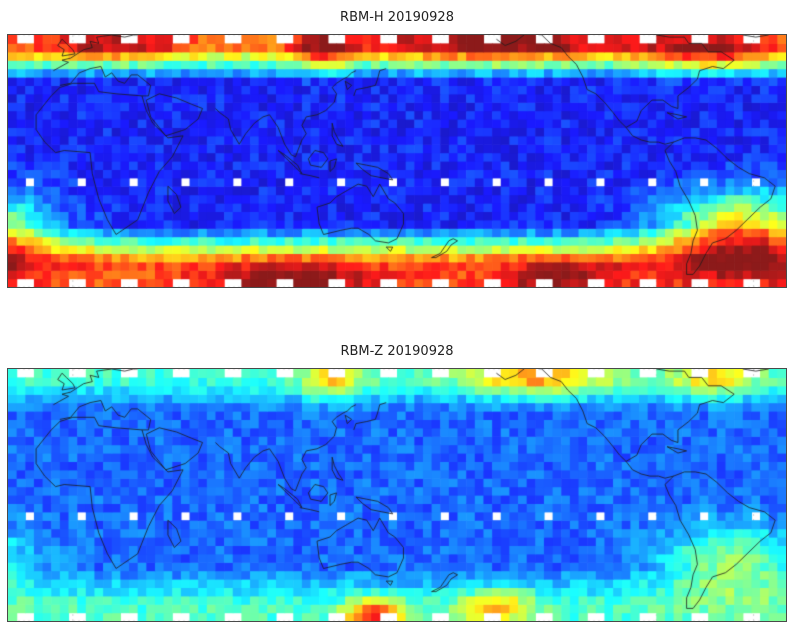  What do you see at coordinates (397, 351) in the screenshot?
I see `panel-title-rbm-z: RBM-Z 20190928` at bounding box center [397, 351].